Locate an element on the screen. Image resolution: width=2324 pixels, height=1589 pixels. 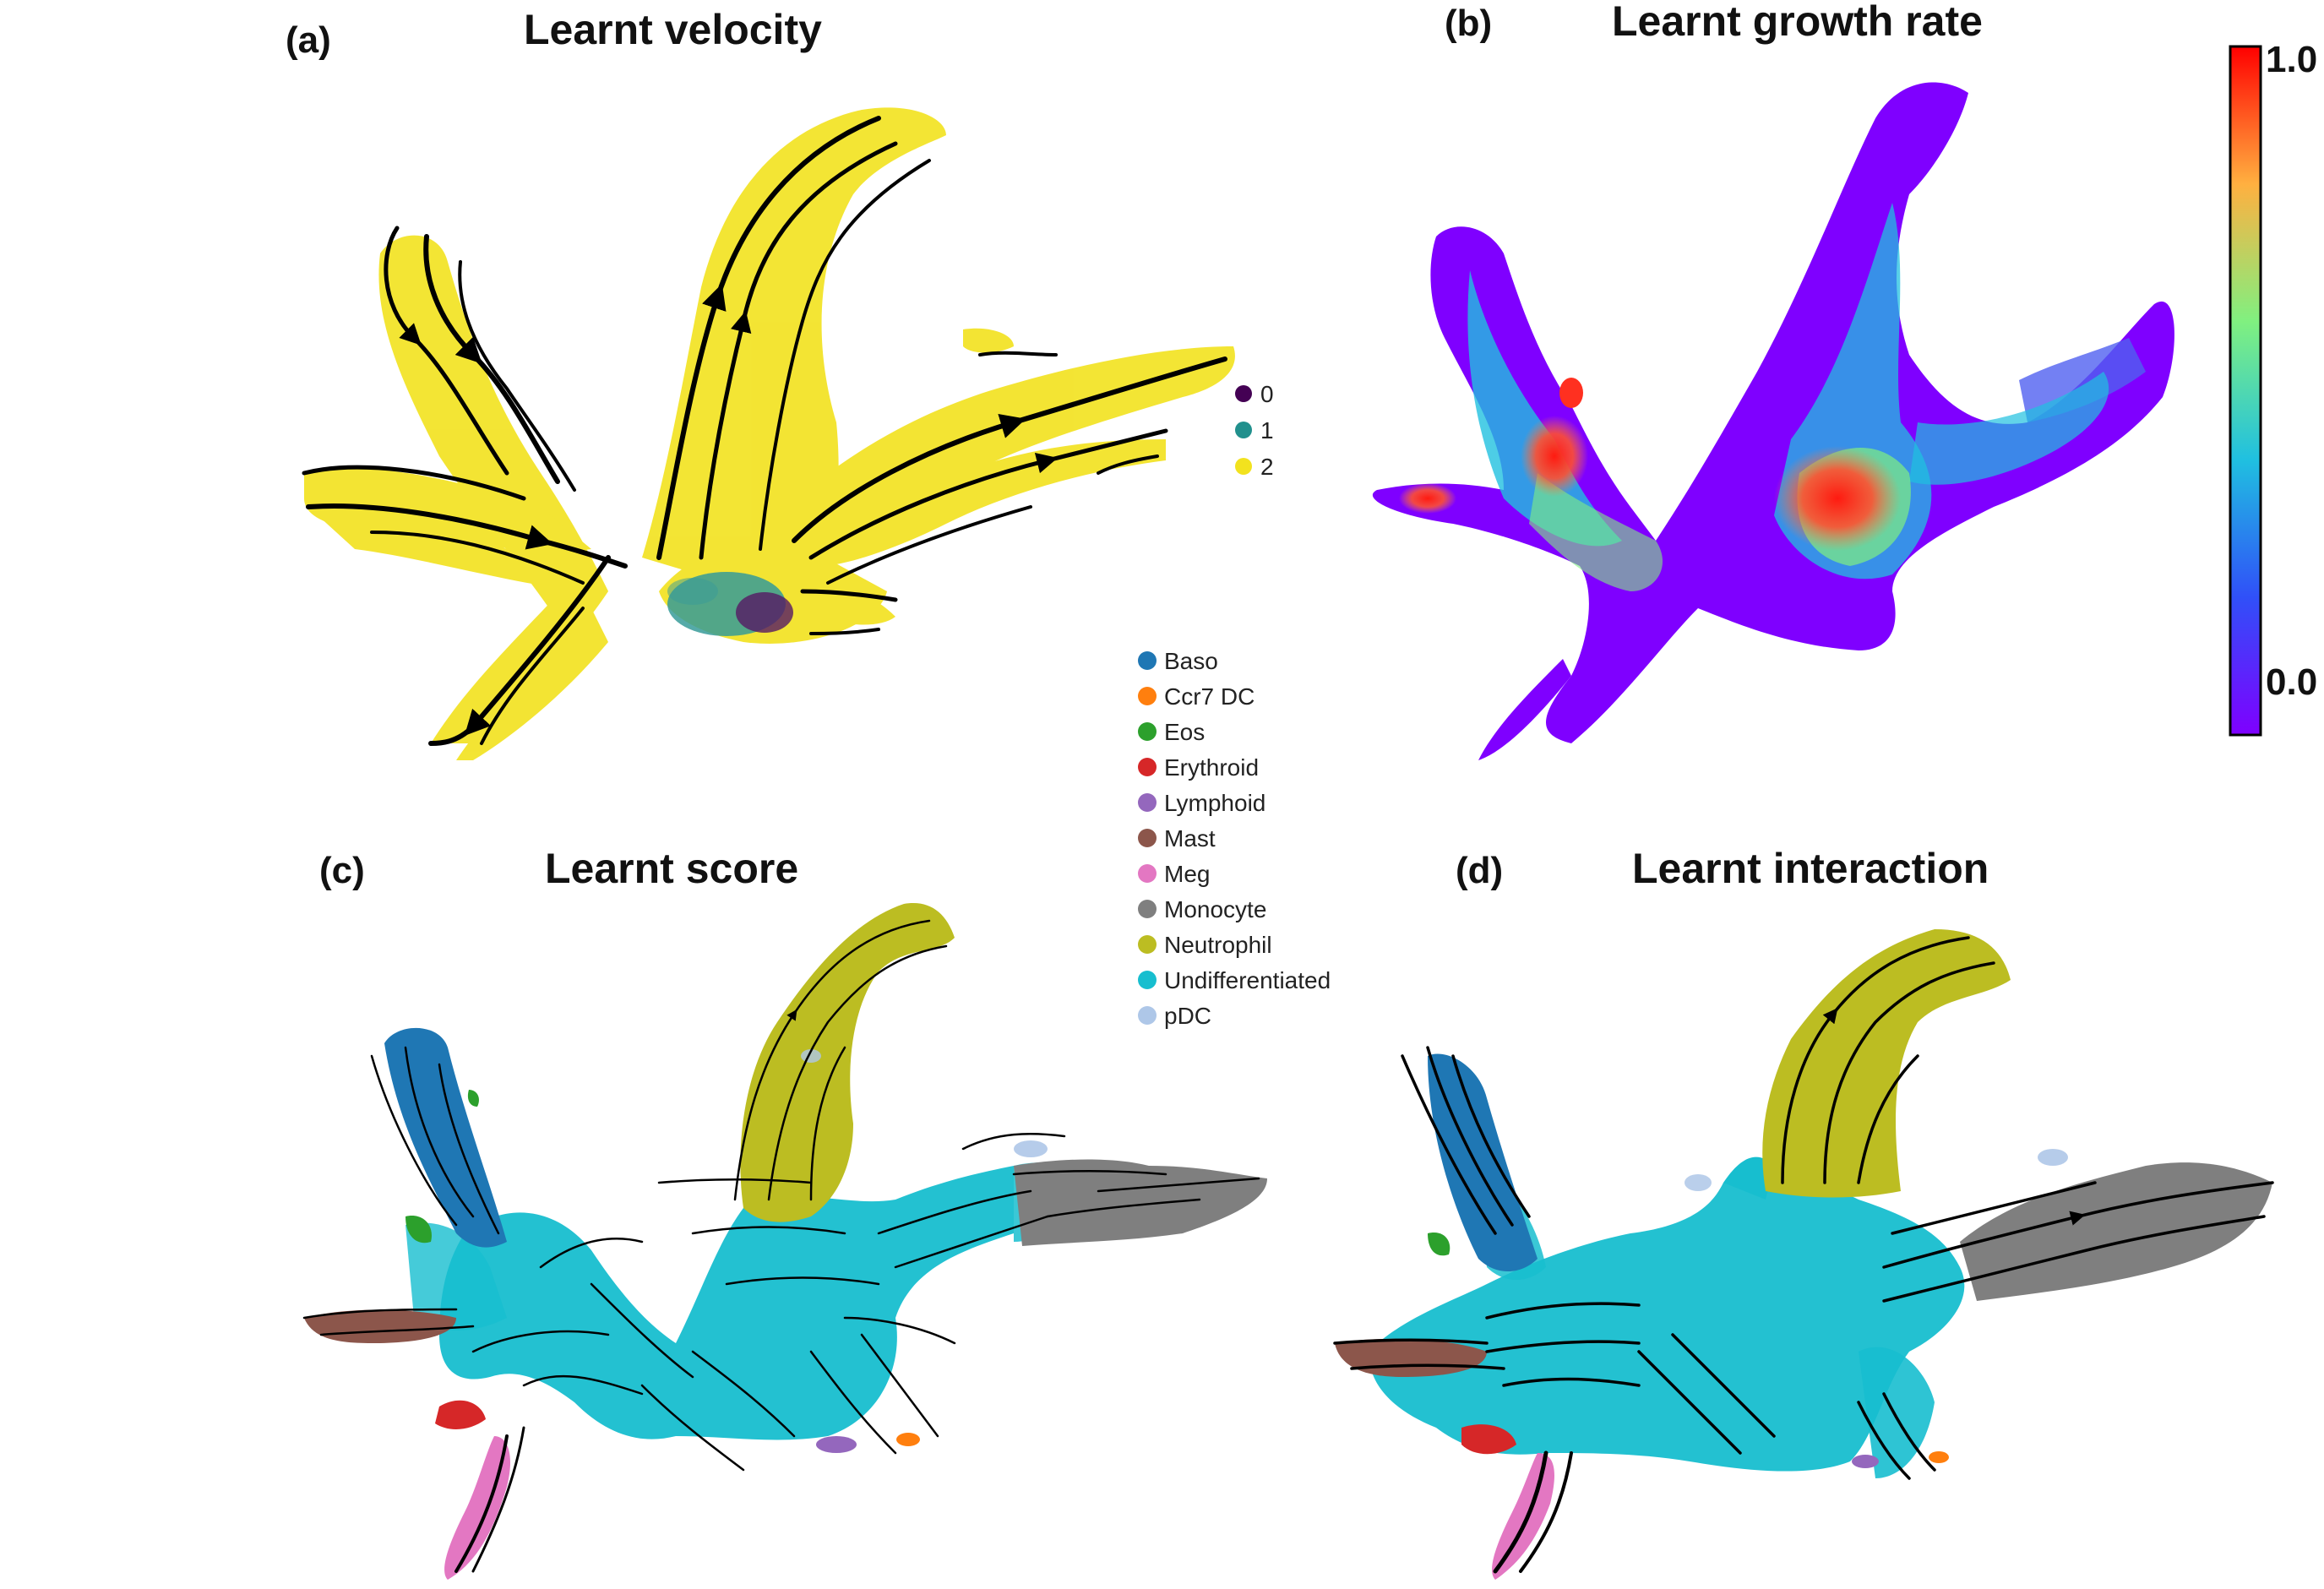
panel-c-letter: (c) is located at coordinates (342, 870).